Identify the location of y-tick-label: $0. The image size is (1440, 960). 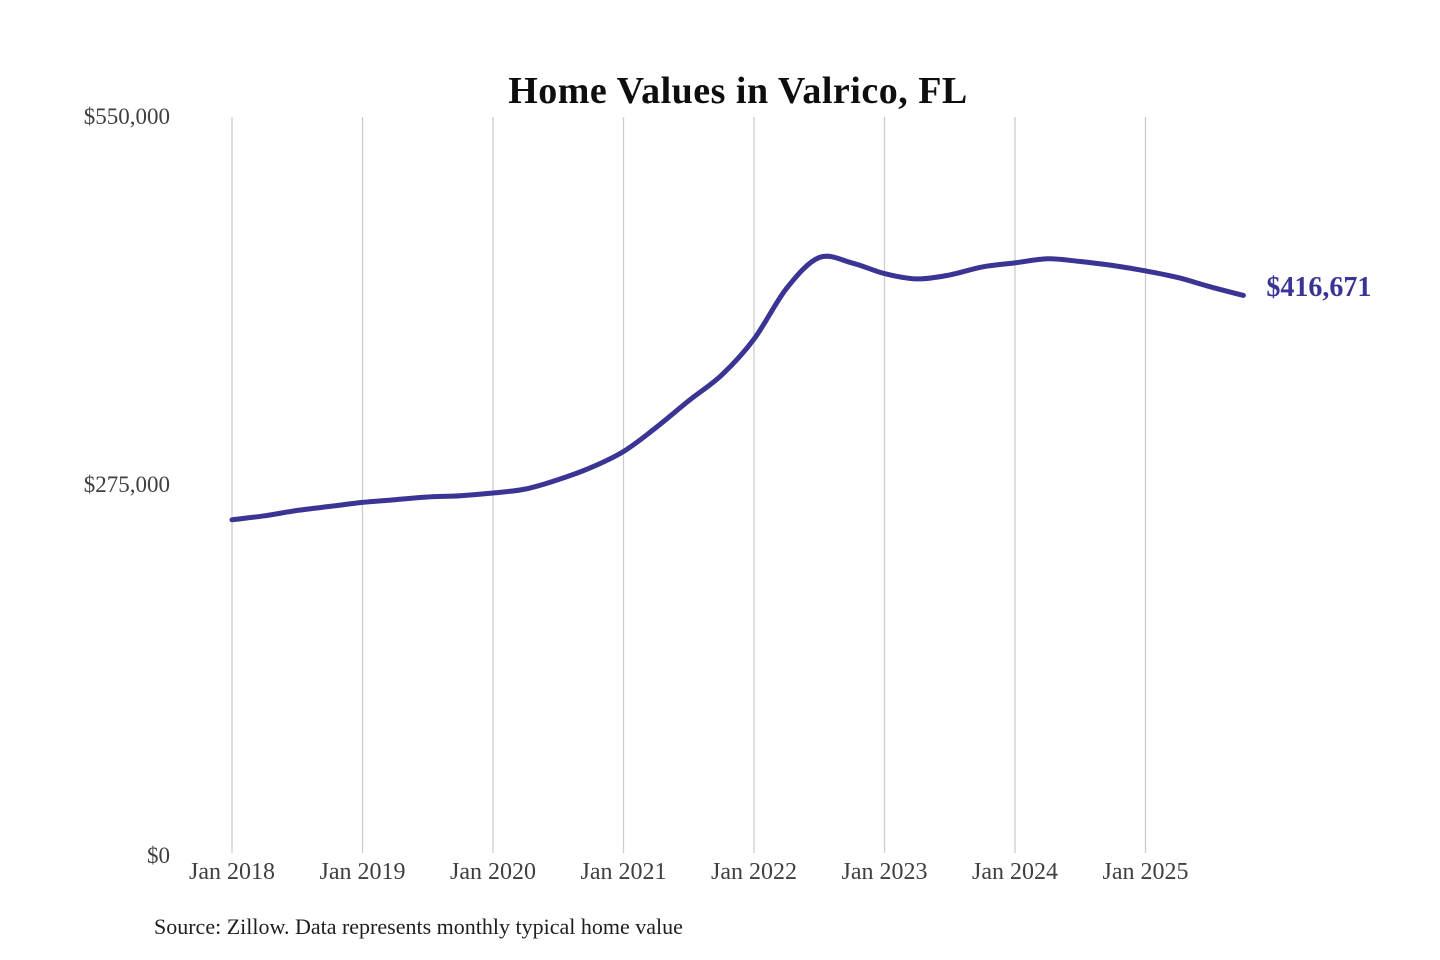
(158, 855).